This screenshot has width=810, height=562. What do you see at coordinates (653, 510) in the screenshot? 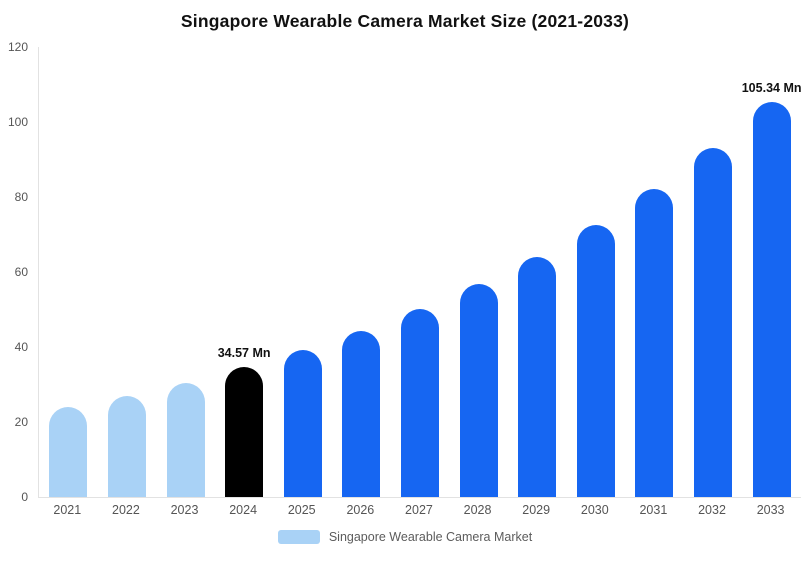
I see `x-axis-label: 2031` at bounding box center [653, 510].